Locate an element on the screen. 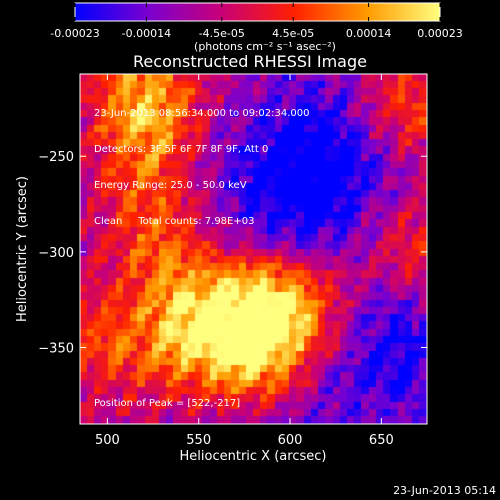 This screenshot has height=500, width=500. annotation-time-range: 23-Jun-2013 08:56:34.000 to 09:02:34.000 is located at coordinates (202, 113).